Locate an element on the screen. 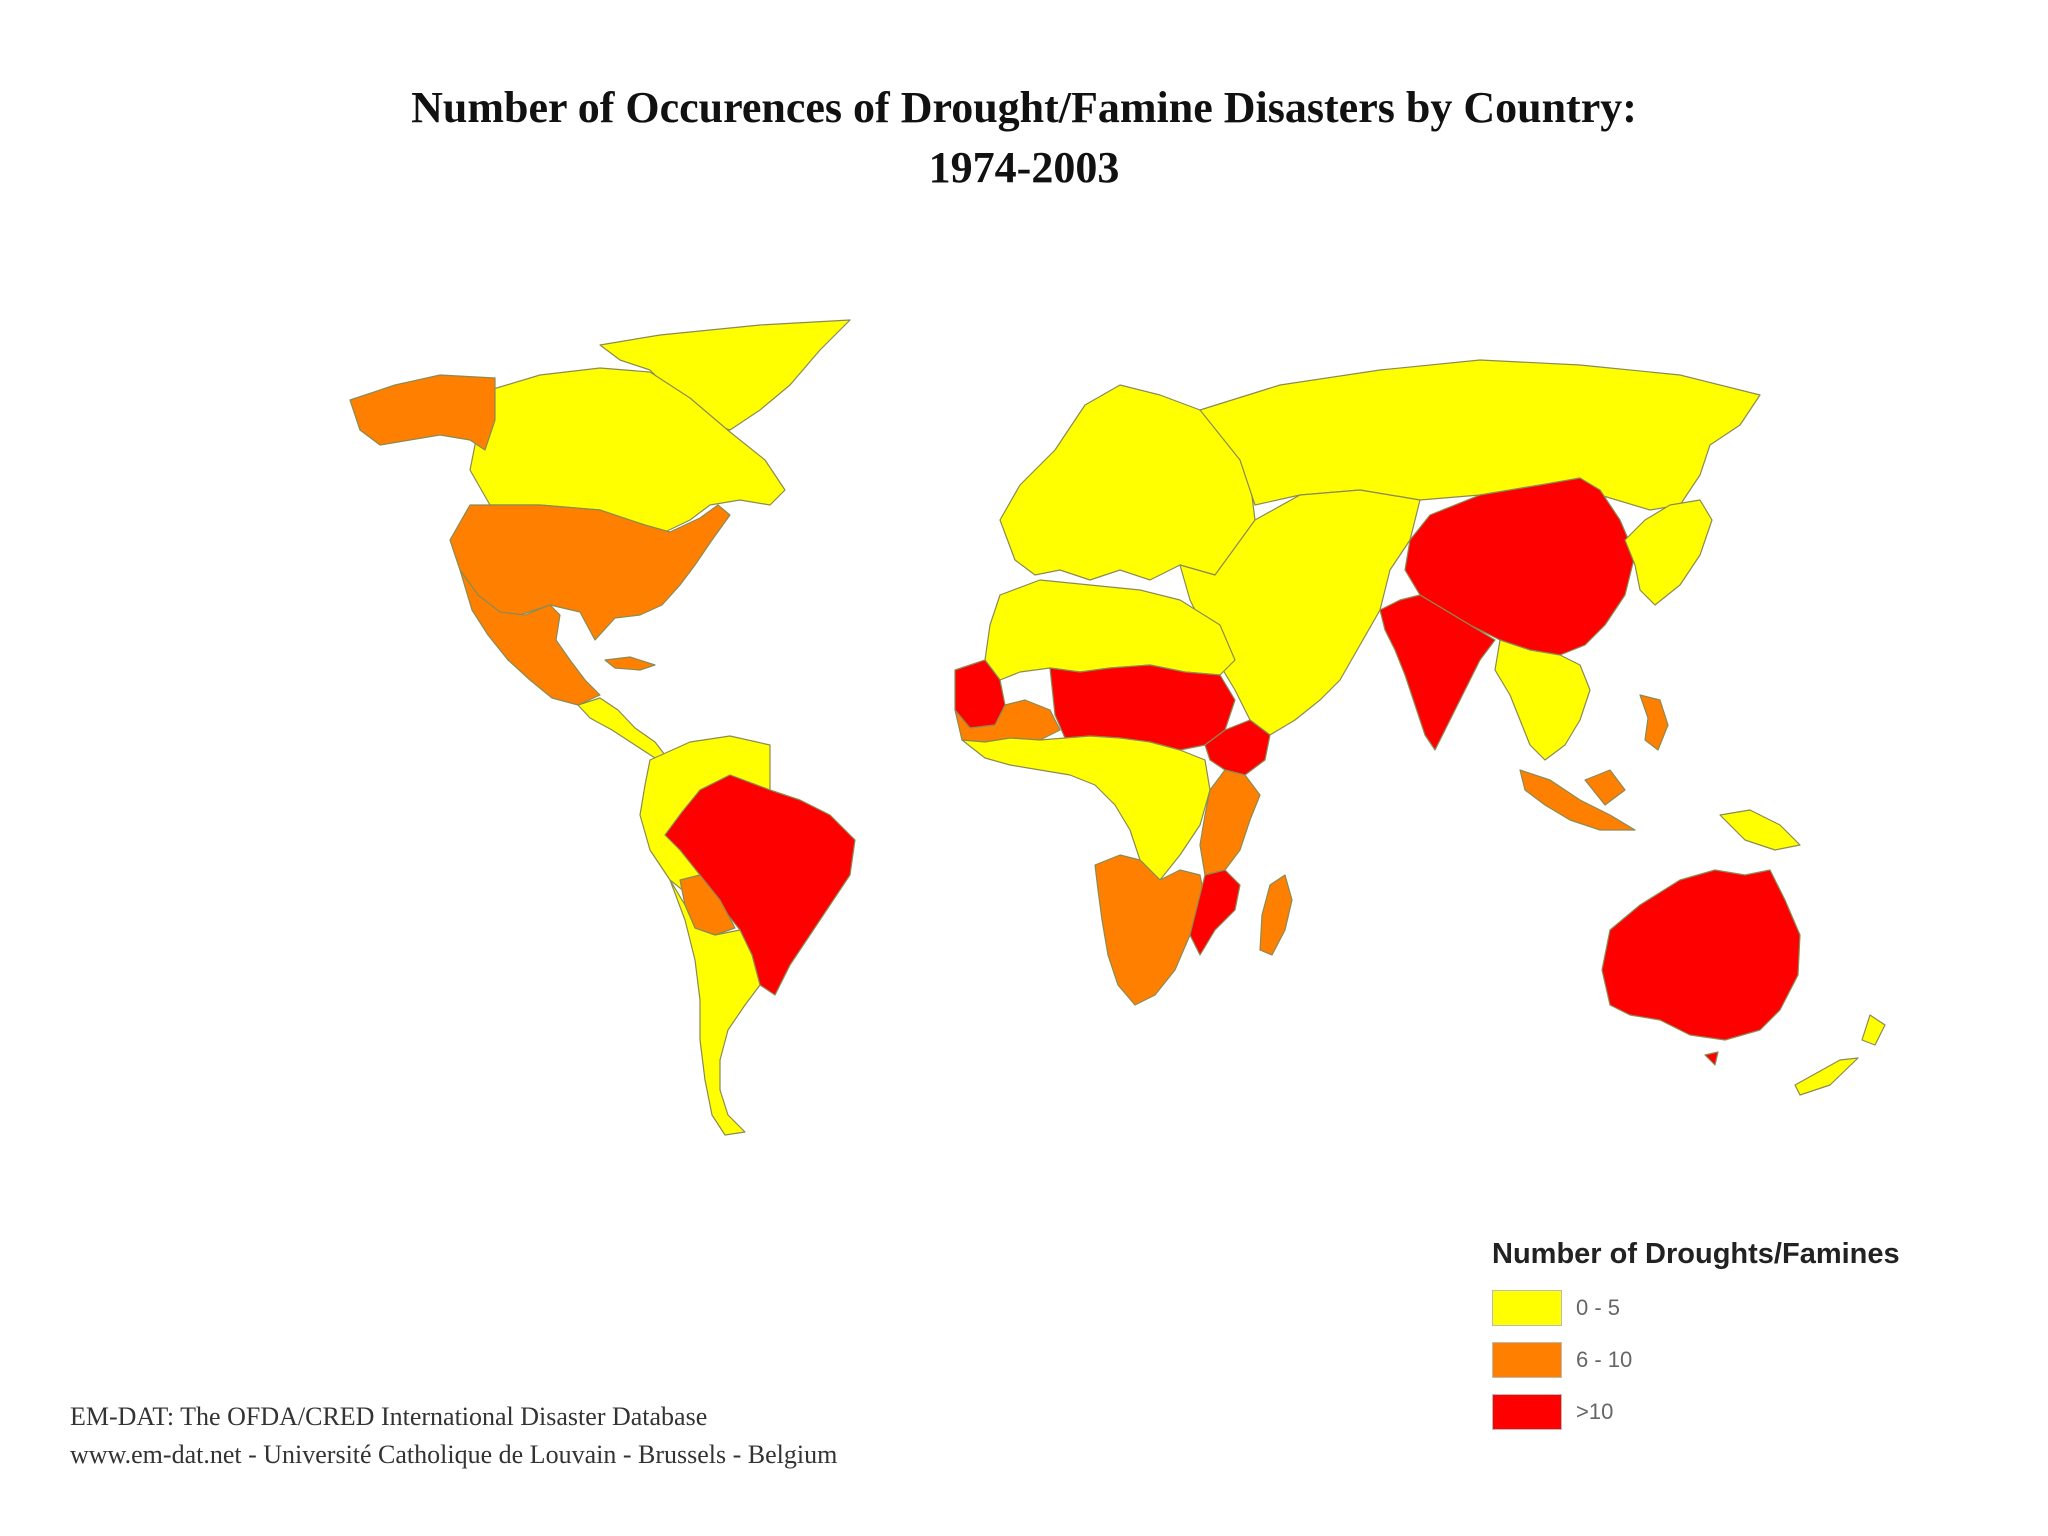 The image size is (2048, 1536). region-ethiopia is located at coordinates (1237, 747).